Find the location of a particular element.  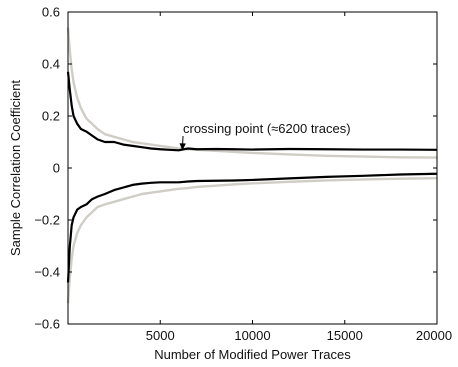

y-tick-label: 0.6 is located at coordinates (51, 12).